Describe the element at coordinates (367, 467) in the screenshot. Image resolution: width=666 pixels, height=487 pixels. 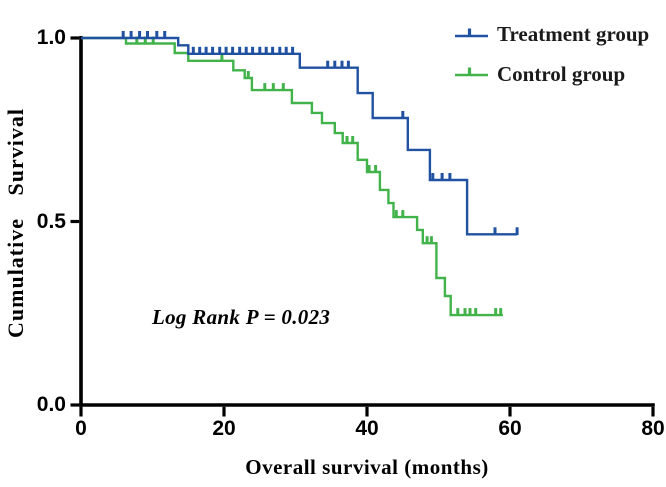
I see `x-axis-title: Overall survival (months)` at that location.